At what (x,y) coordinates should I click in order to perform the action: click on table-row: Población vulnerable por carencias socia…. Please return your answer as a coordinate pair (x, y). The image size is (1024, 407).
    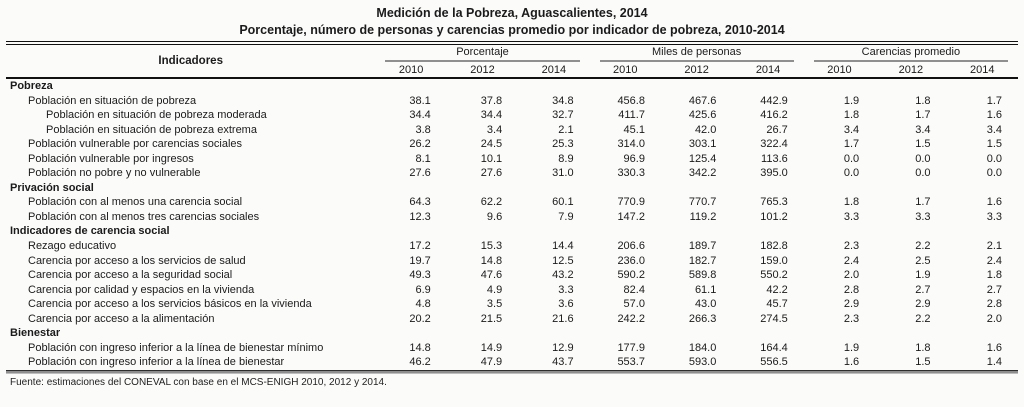
    Looking at the image, I should click on (512, 144).